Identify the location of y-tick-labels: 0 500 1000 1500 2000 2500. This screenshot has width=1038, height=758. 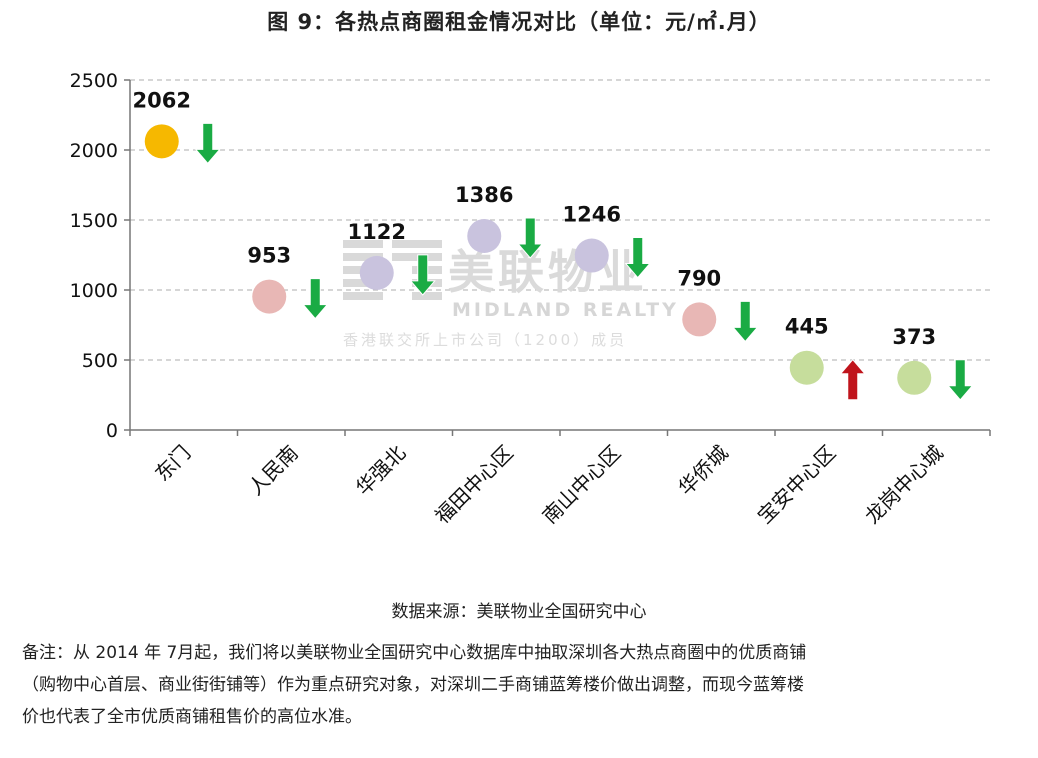
(94, 256).